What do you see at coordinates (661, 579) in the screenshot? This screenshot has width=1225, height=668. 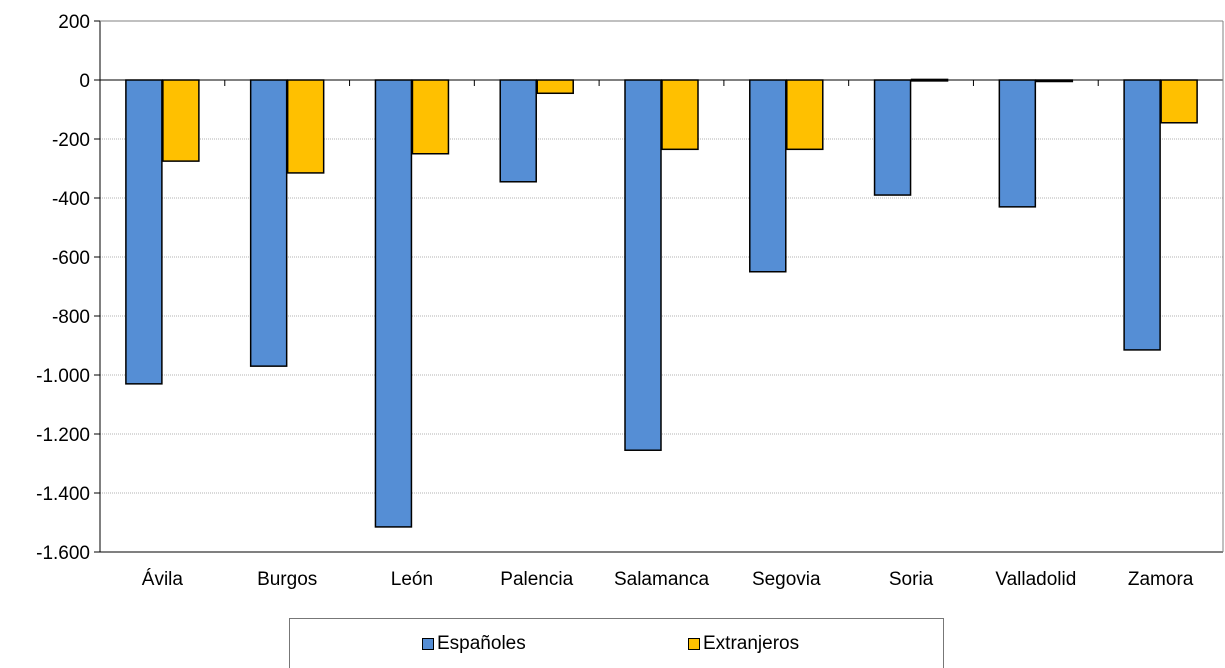 I see `x-tick-label: Salamanca` at bounding box center [661, 579].